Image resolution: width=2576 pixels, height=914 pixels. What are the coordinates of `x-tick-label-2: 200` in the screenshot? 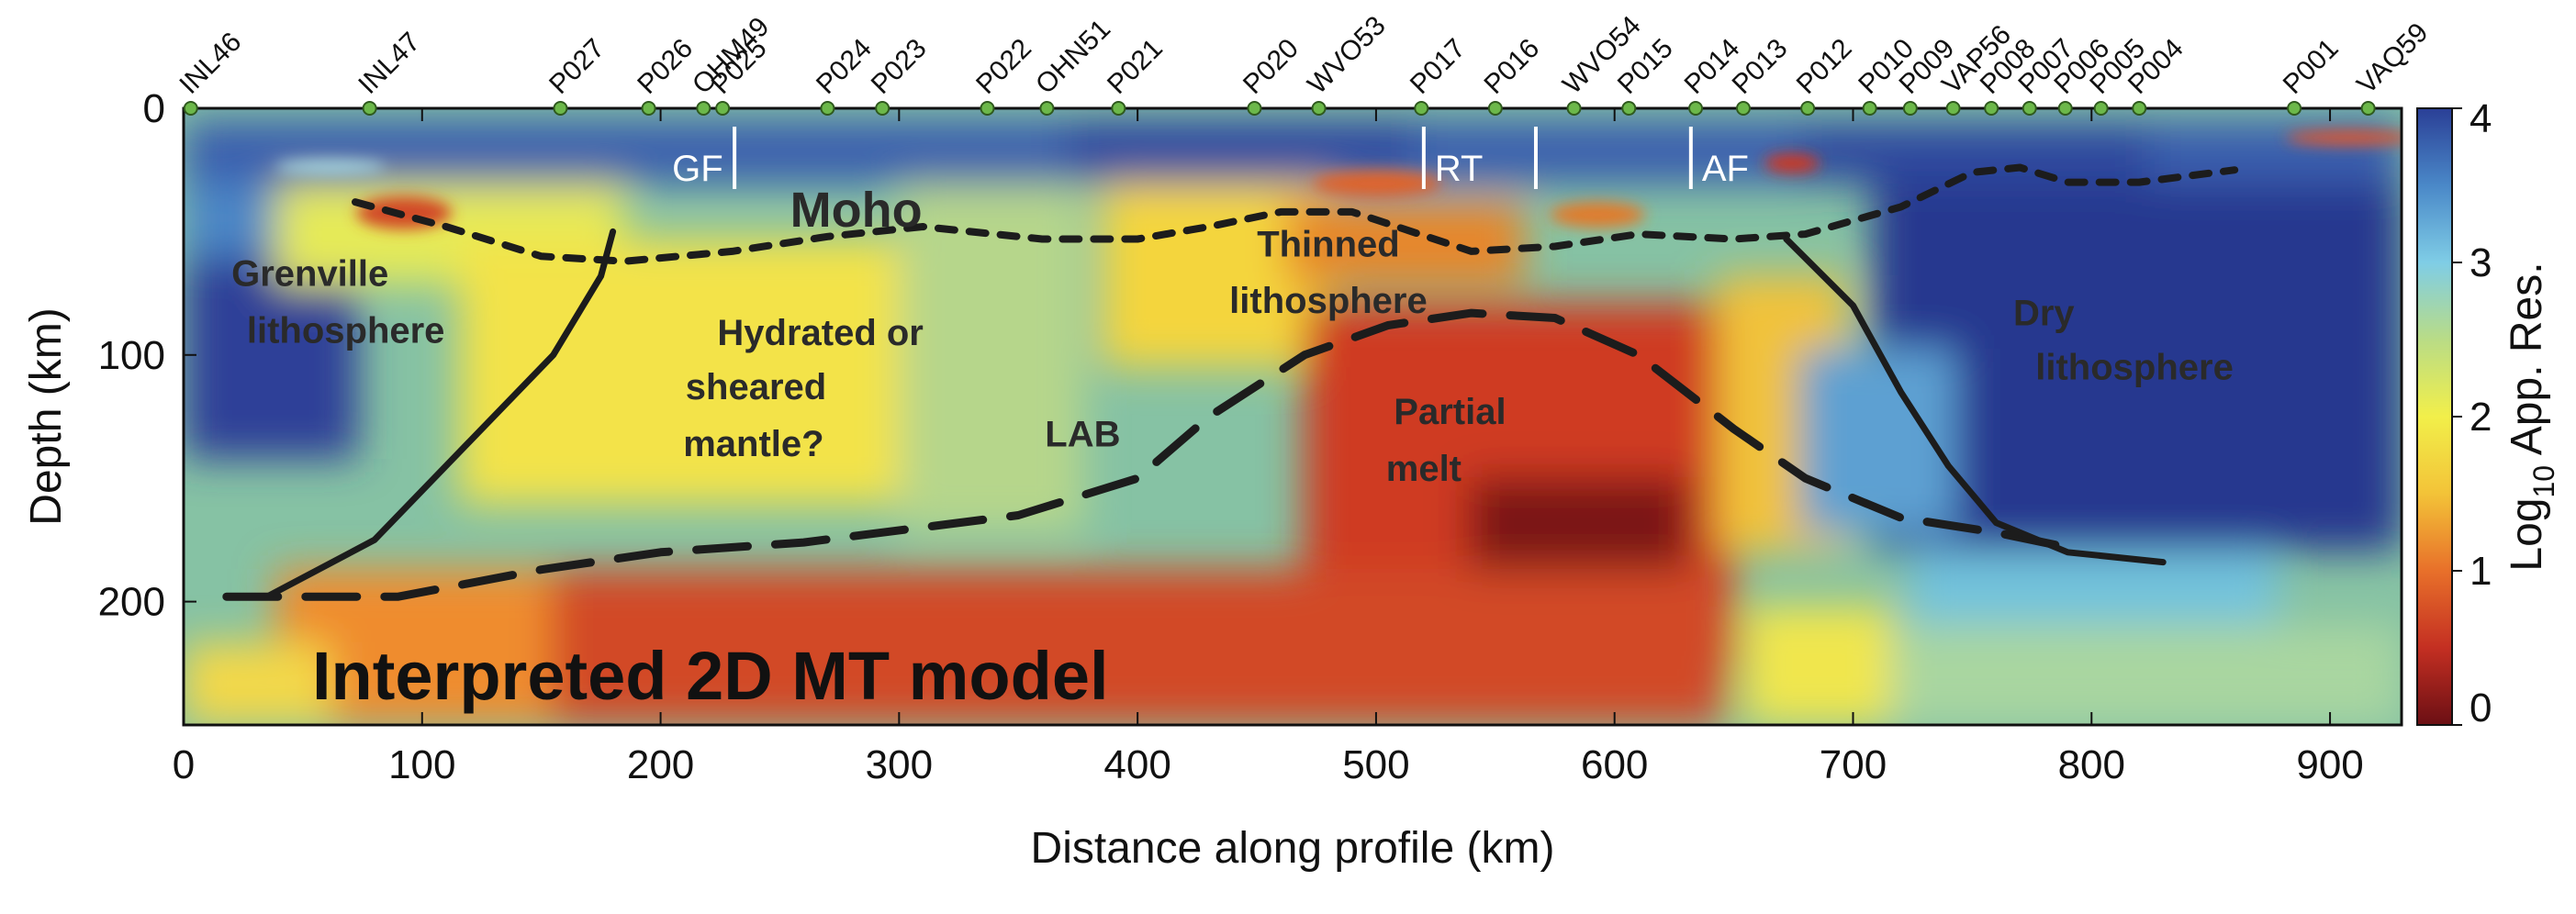 It's located at (660, 764).